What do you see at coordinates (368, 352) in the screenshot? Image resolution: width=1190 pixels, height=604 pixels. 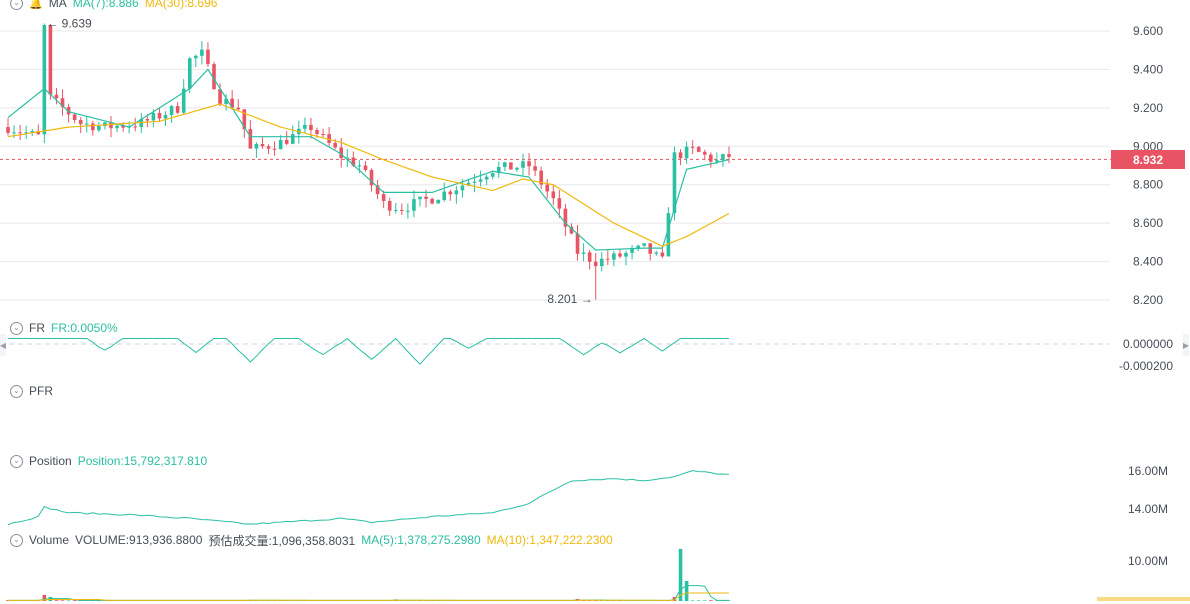 I see `fr-line` at bounding box center [368, 352].